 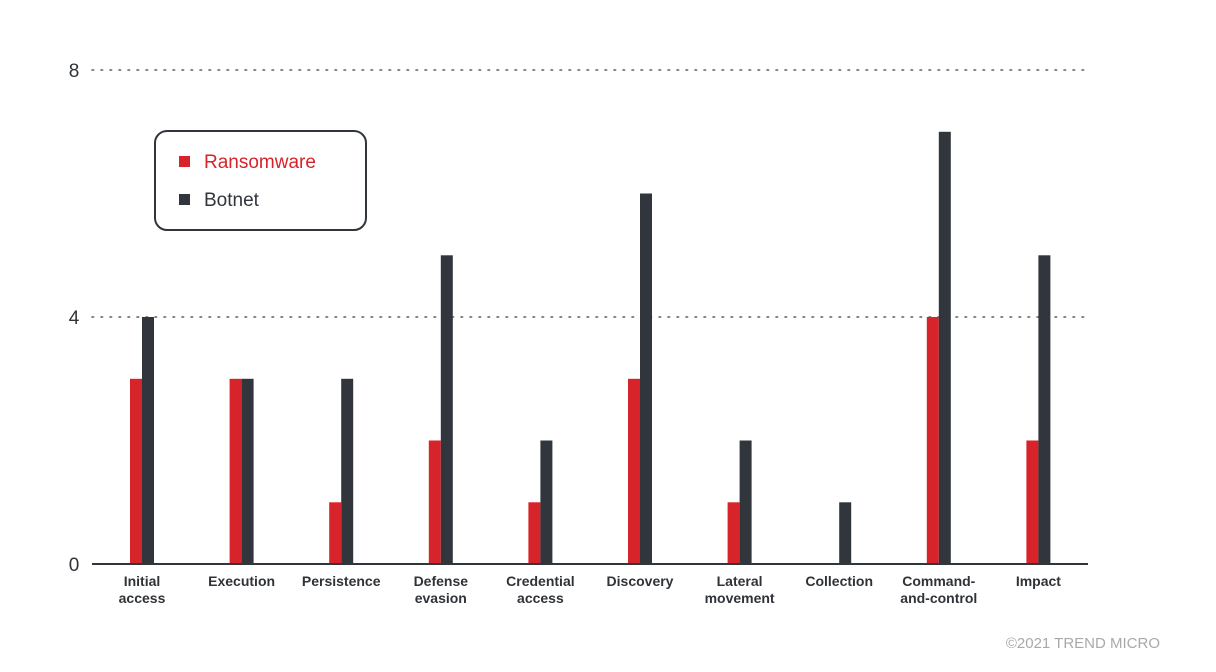 I want to click on legend: Ransomware Botnet, so click(x=260, y=180).